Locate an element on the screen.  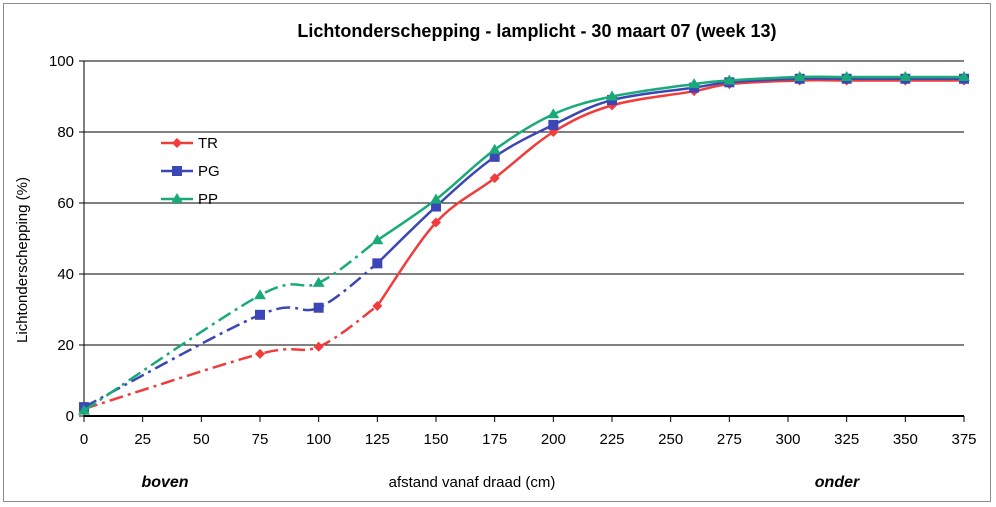
legend: TR PG PP is located at coordinates (190, 171).